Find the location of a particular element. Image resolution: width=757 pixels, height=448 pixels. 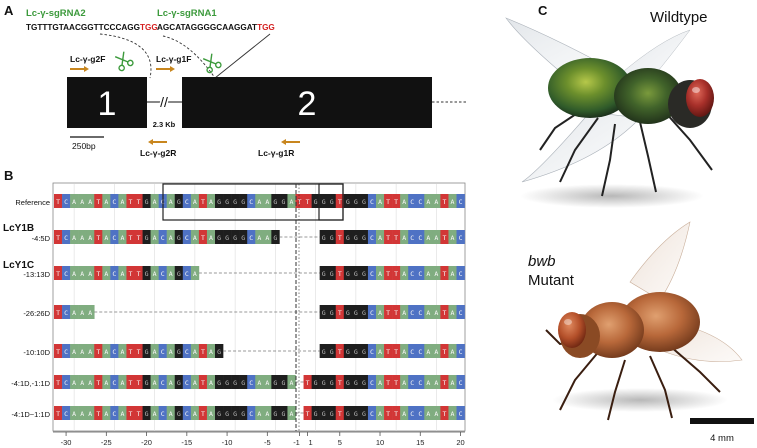

axis-tick-label: -25 is located at coordinates (106, 442).